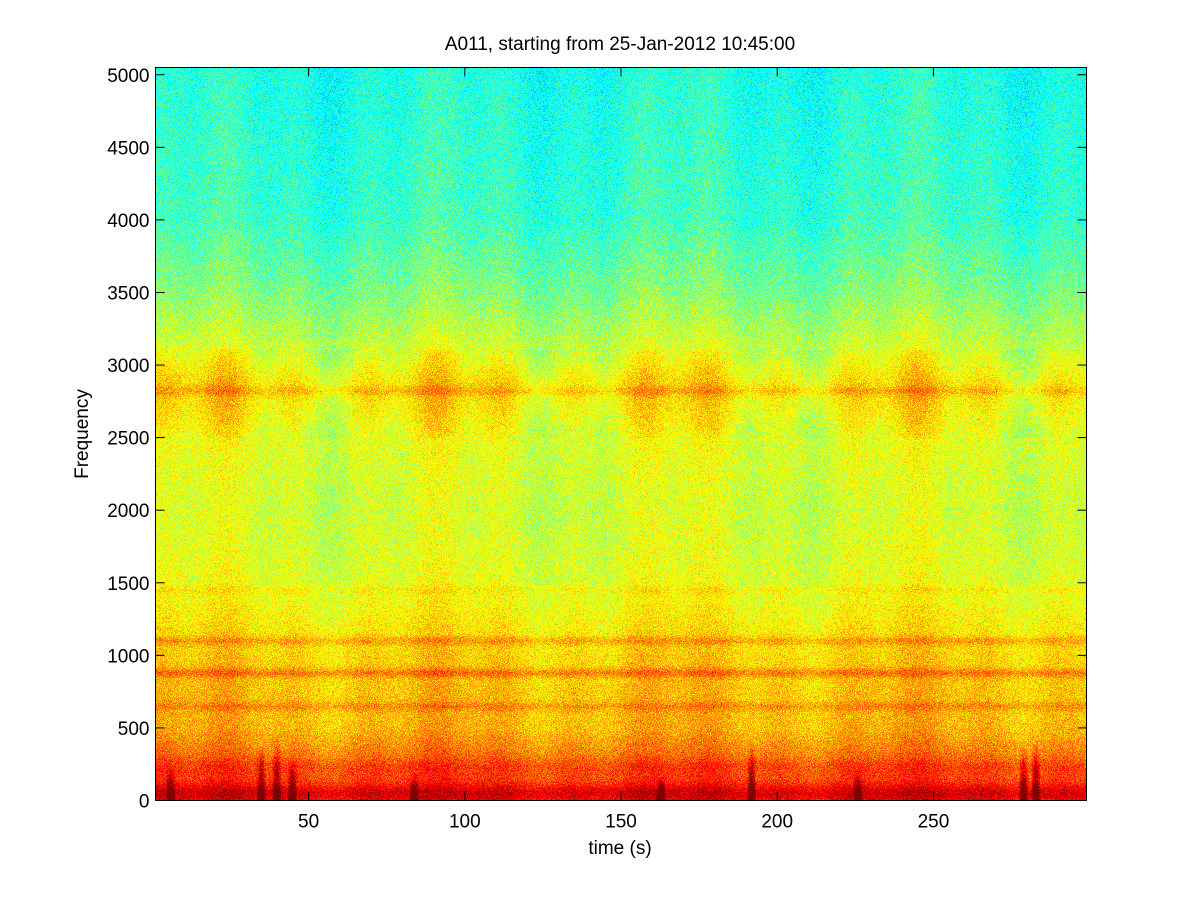  What do you see at coordinates (128, 221) in the screenshot?
I see `y-tick-label: 4000` at bounding box center [128, 221].